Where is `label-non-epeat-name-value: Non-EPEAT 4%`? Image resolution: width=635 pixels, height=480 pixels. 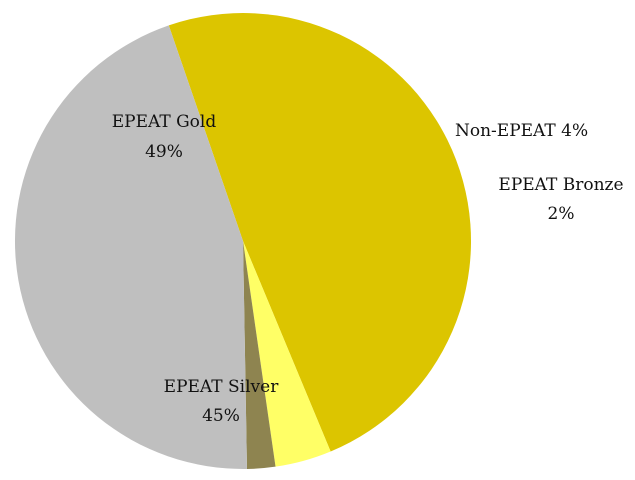 label-non-epeat-name-value: Non-EPEAT 4% is located at coordinates (521, 131).